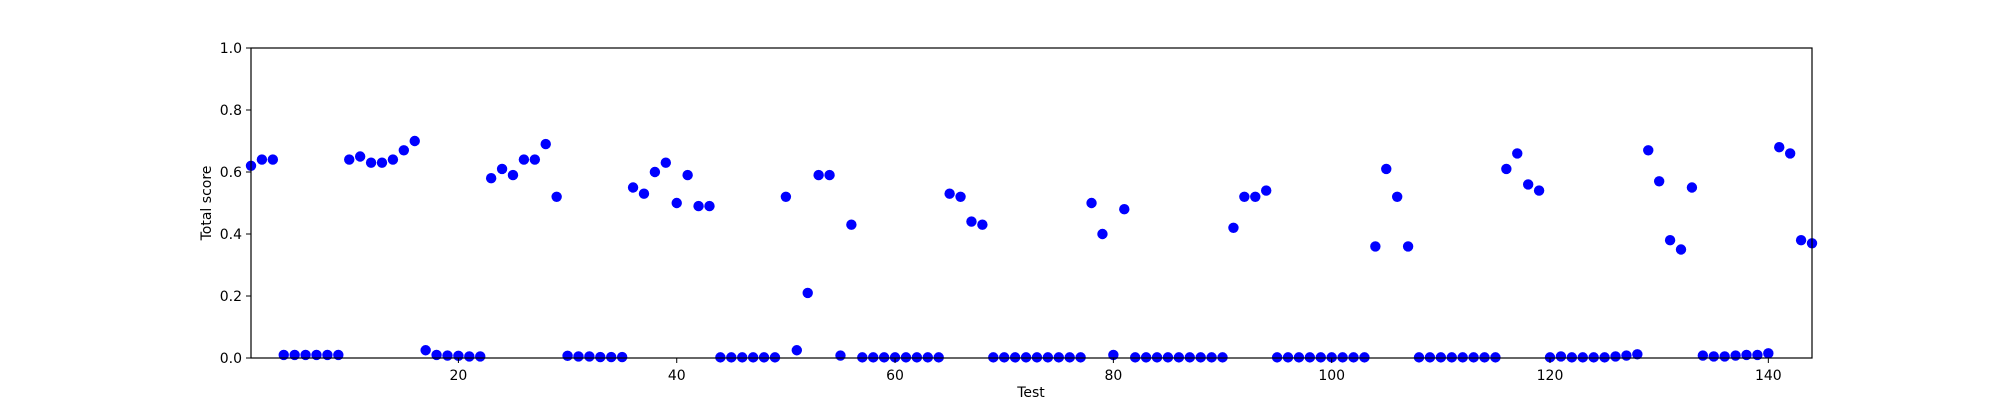  Describe the element at coordinates (895, 376) in the screenshot. I see `x-tick-label: 60` at that location.